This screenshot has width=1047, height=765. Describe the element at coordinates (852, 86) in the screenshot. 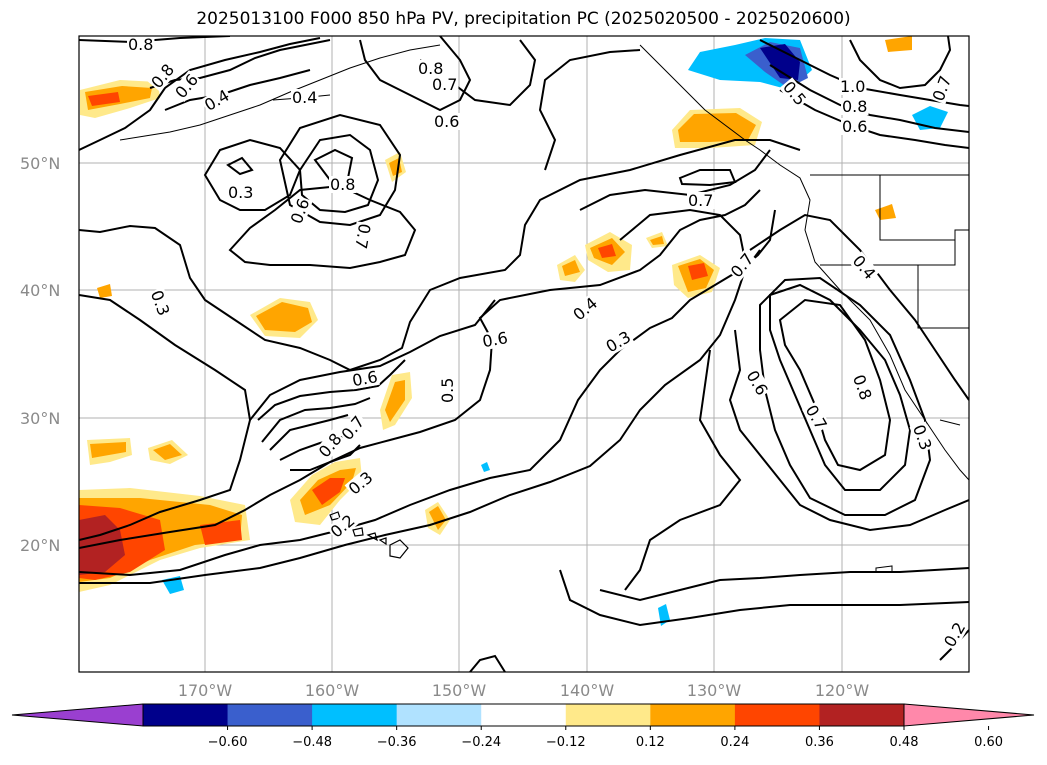

I see `contour-label: 1.0` at that location.